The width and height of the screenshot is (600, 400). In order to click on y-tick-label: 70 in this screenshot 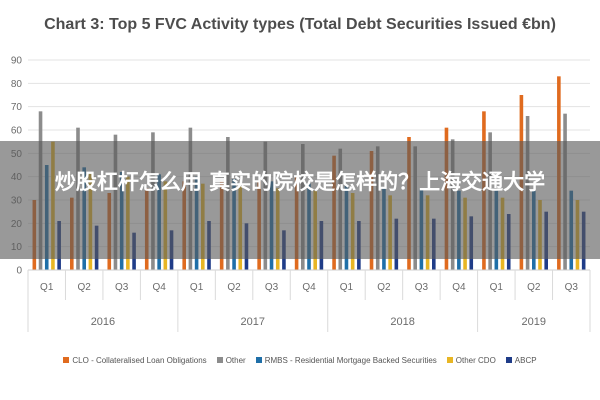, I will do `click(17, 107)`.